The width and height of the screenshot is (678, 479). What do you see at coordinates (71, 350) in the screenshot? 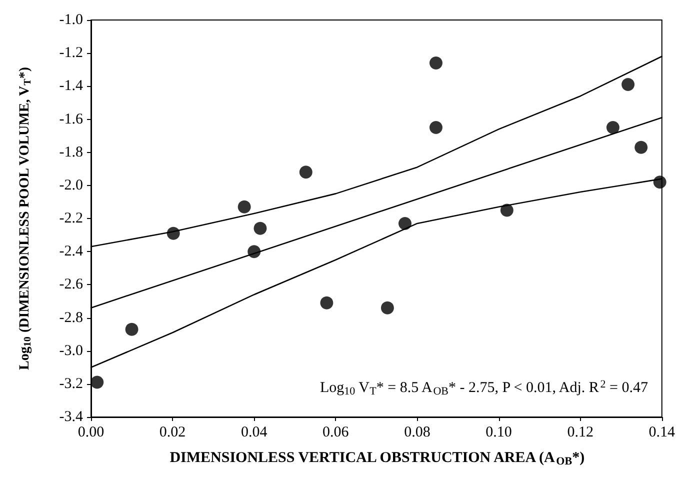
I see `y-tick-label: -3.0` at bounding box center [71, 350].